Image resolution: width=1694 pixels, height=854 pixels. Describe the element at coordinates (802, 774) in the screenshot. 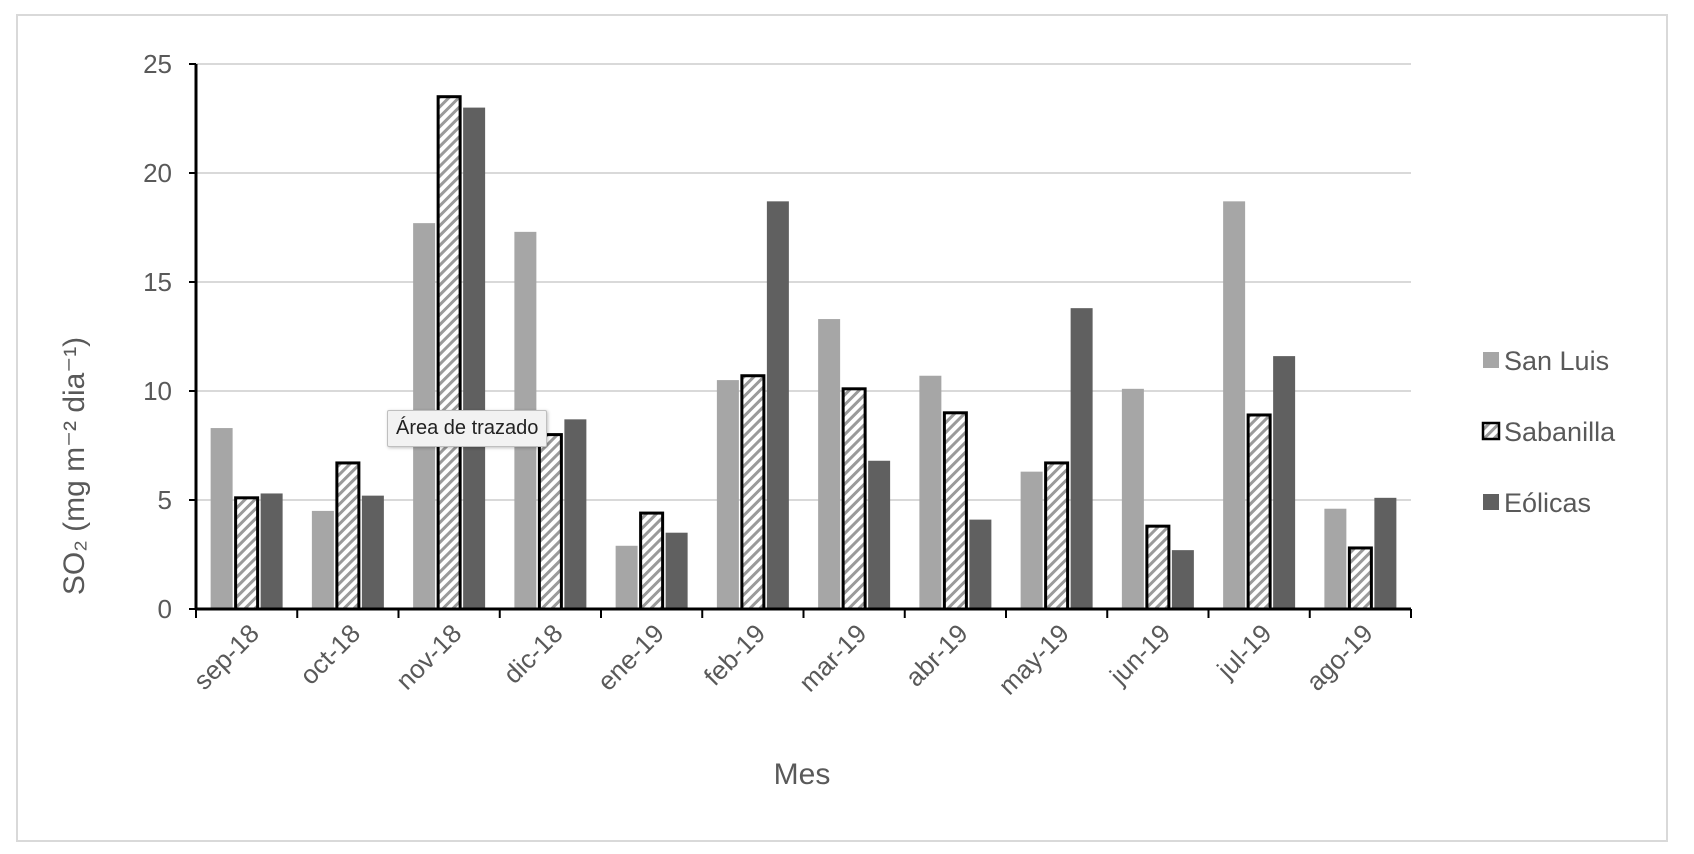

I see `x-axis-title: Mes` at that location.